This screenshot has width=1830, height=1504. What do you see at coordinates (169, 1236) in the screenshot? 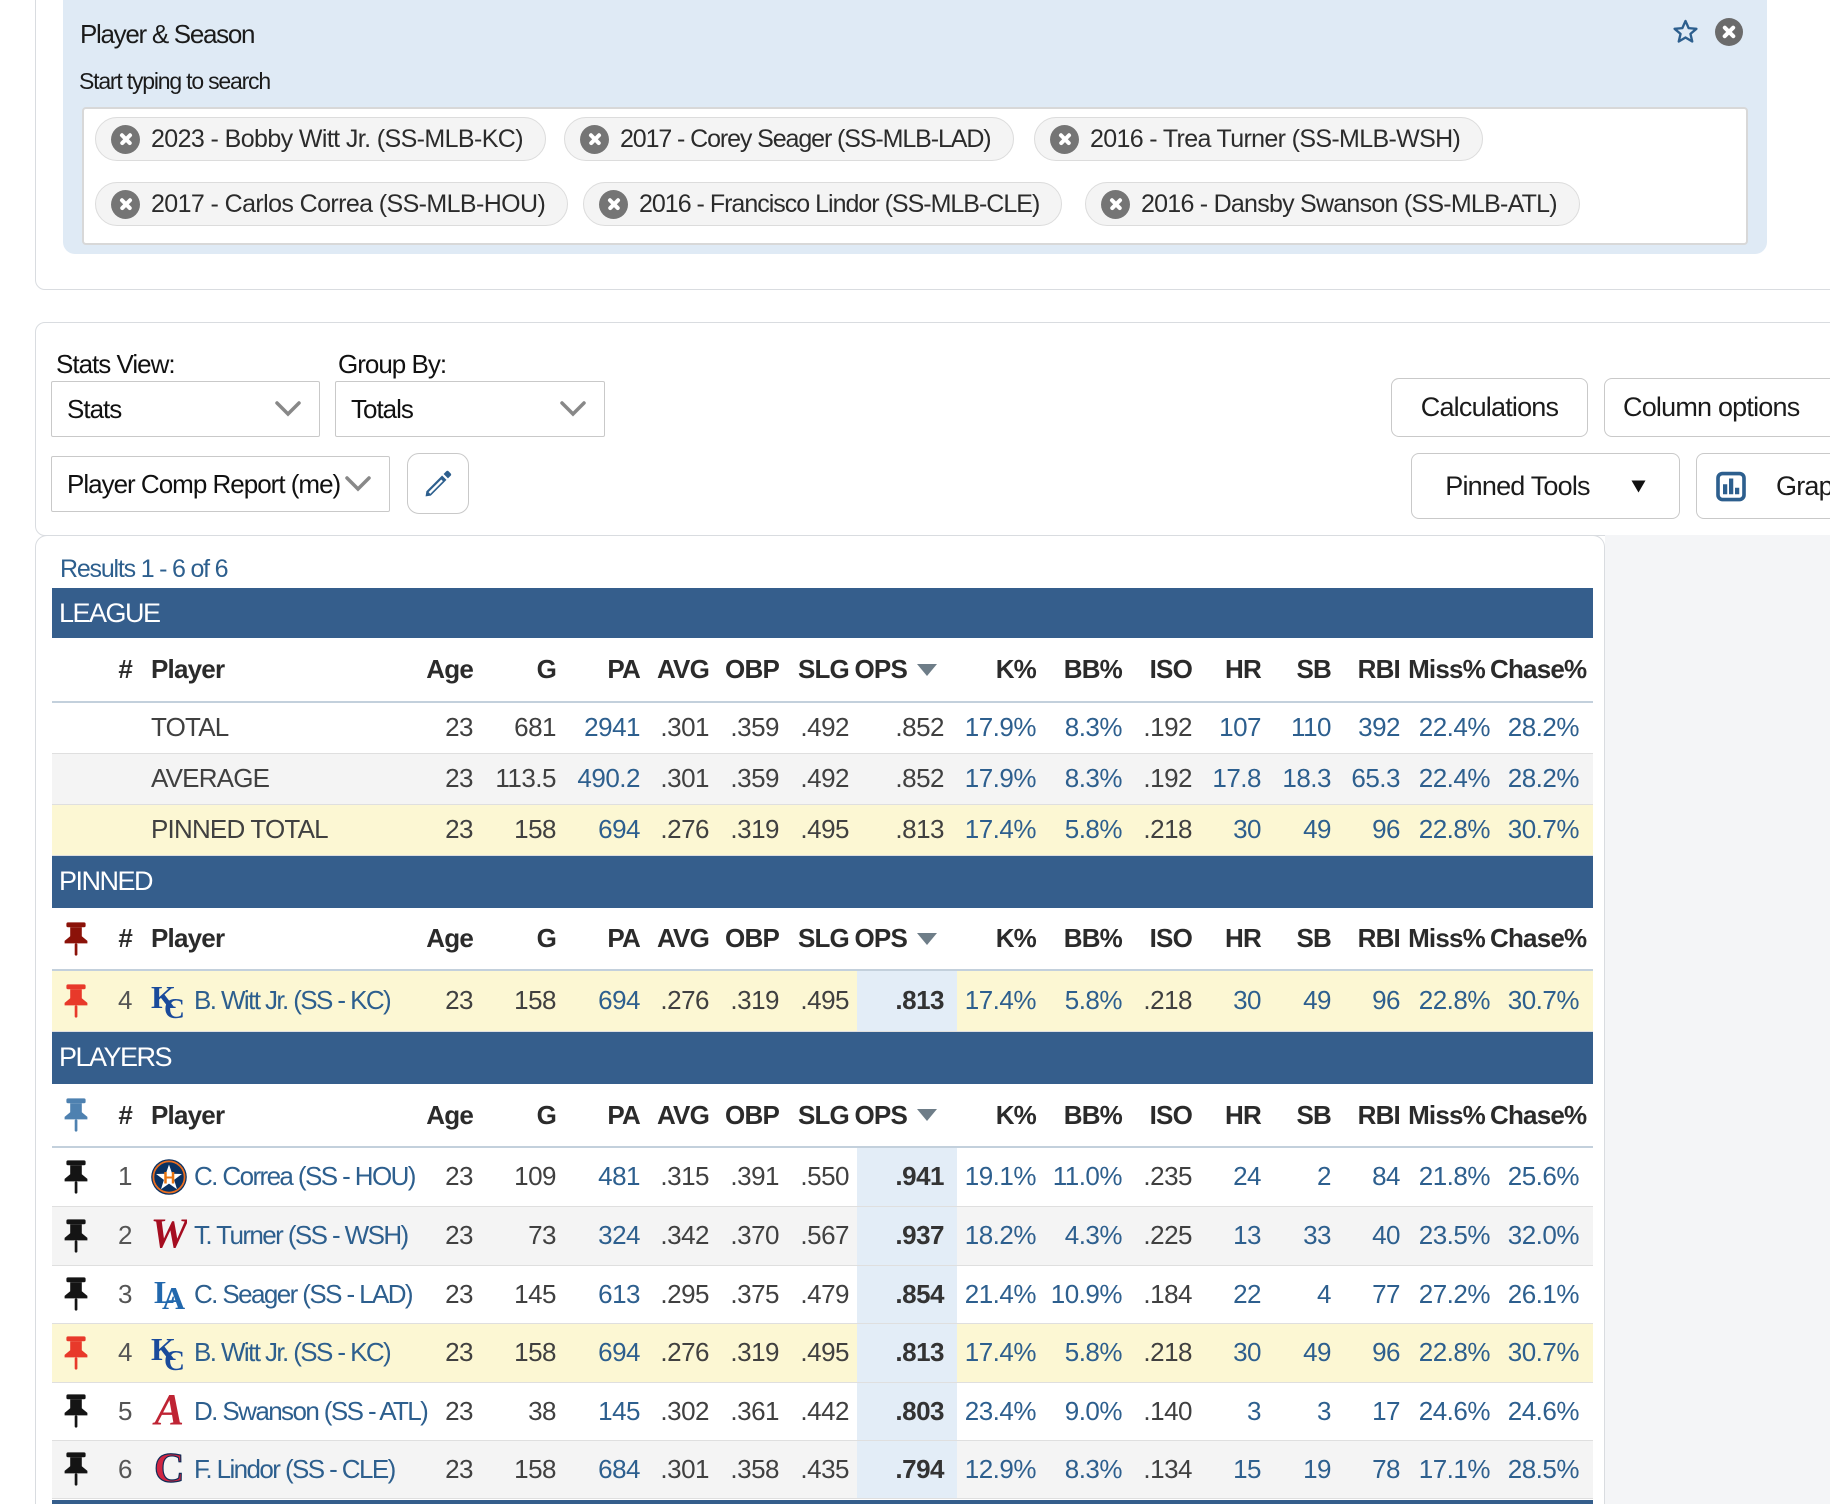
I see `svg-text: W` at bounding box center [169, 1236].